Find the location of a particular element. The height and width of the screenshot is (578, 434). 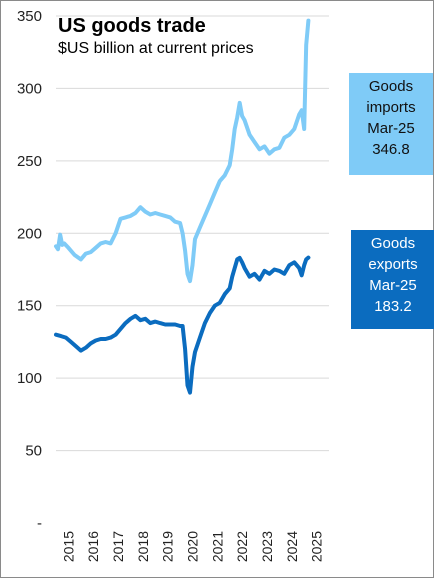

imports-callout-line-2: imports is located at coordinates (391, 107).